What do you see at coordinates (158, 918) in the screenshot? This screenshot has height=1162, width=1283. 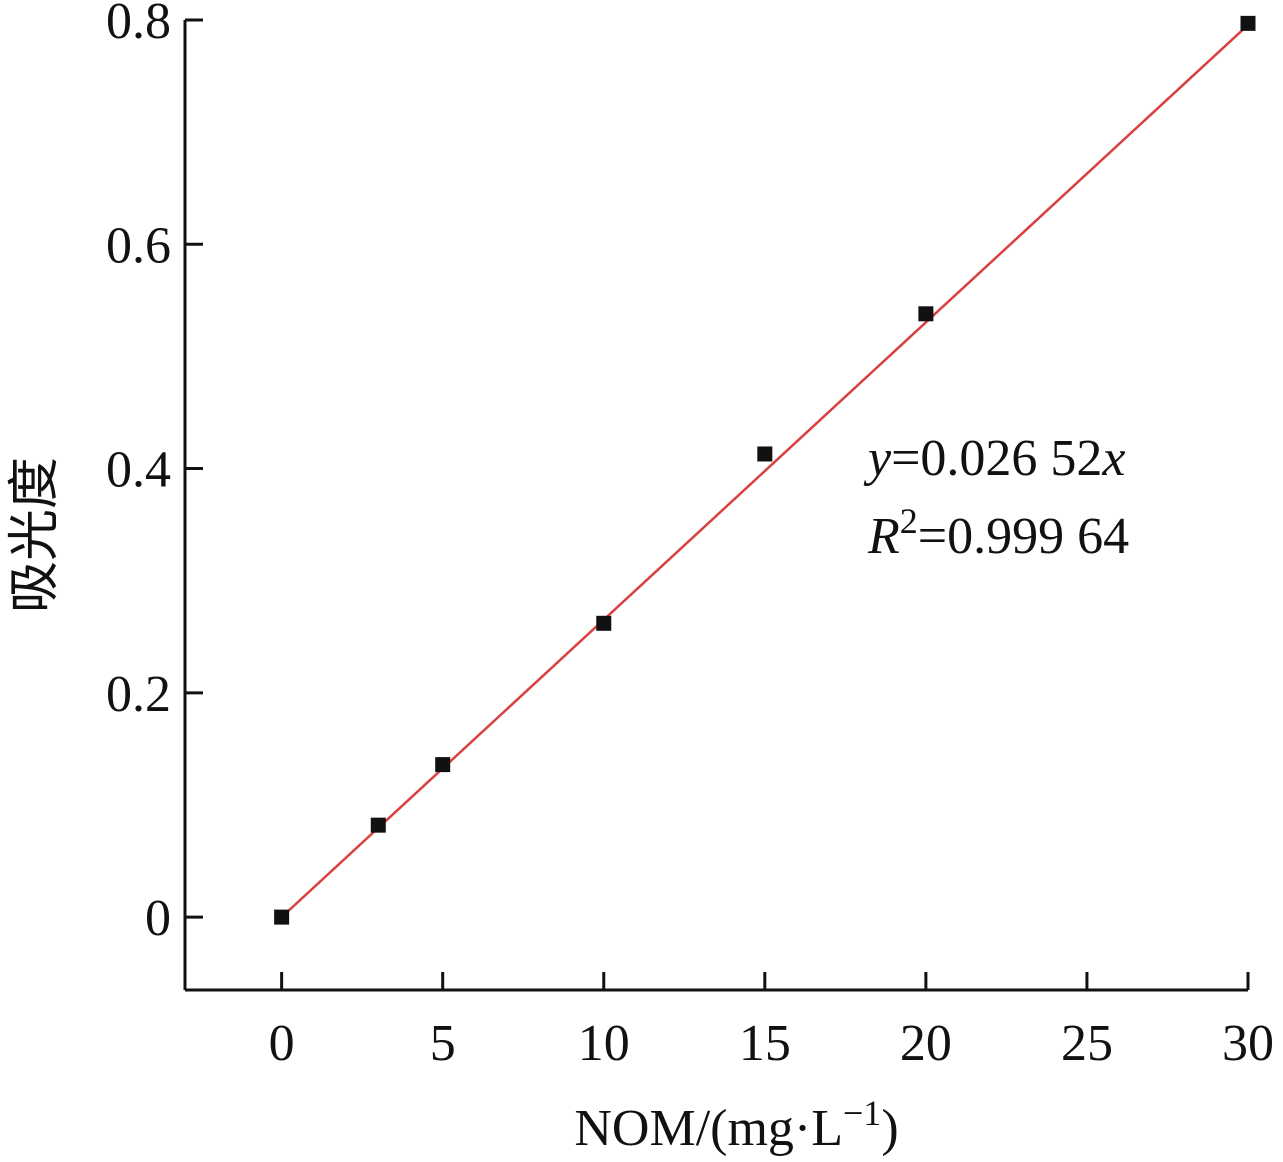 I see `y-tick-label: 0` at bounding box center [158, 918].